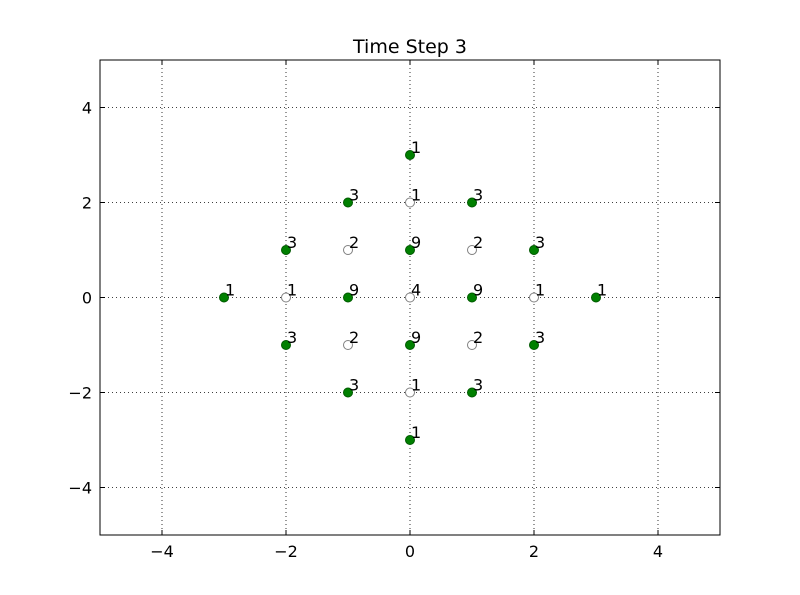  I want to click on y-tick-label: 4, so click(87, 108).